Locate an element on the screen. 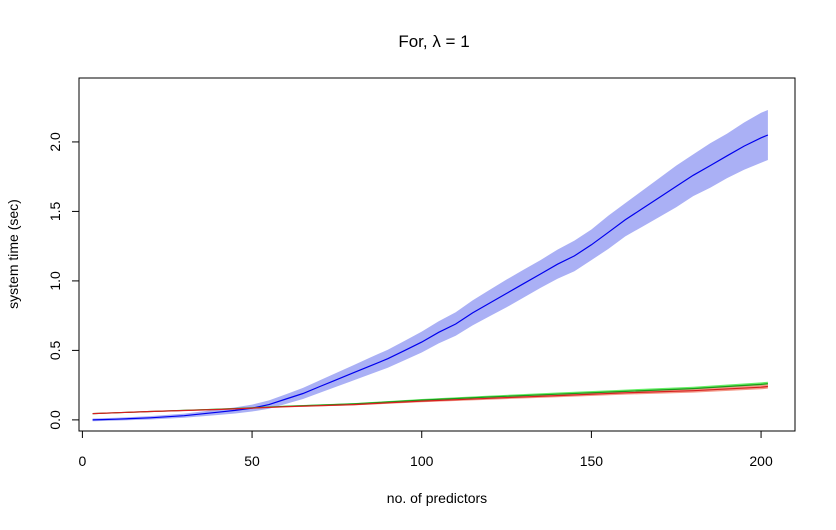 The height and width of the screenshot is (530, 836). x-tick-label: 100 is located at coordinates (422, 461).